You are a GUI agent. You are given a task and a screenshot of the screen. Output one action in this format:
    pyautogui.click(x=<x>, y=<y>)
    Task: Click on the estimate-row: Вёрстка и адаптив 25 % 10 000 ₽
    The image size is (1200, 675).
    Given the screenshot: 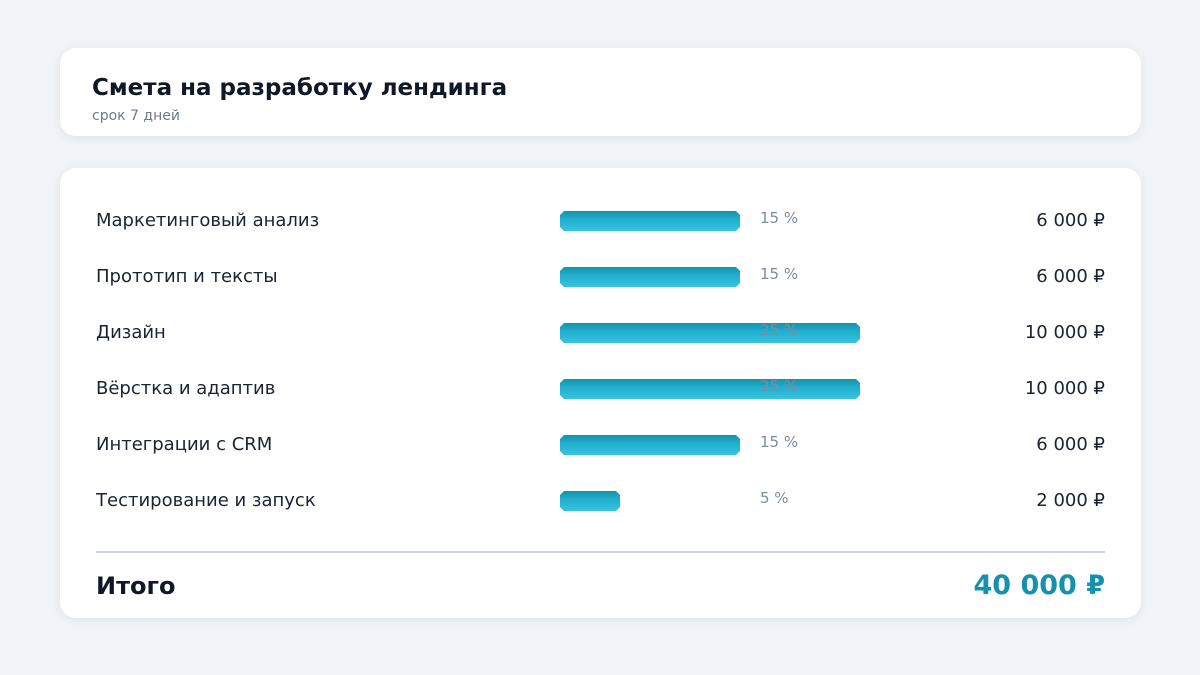 What is the action you would take?
    pyautogui.click(x=600, y=388)
    